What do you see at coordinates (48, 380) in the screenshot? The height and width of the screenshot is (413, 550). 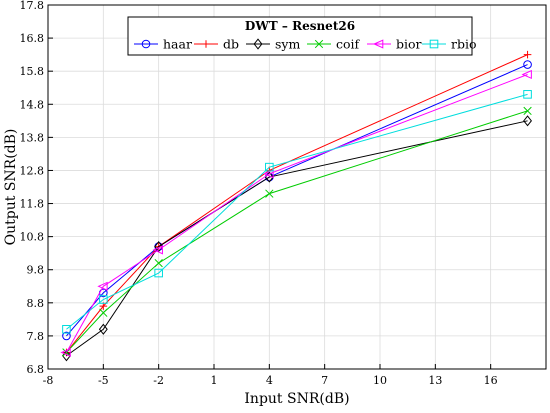 I see `x-tick-label: -8` at bounding box center [48, 380].